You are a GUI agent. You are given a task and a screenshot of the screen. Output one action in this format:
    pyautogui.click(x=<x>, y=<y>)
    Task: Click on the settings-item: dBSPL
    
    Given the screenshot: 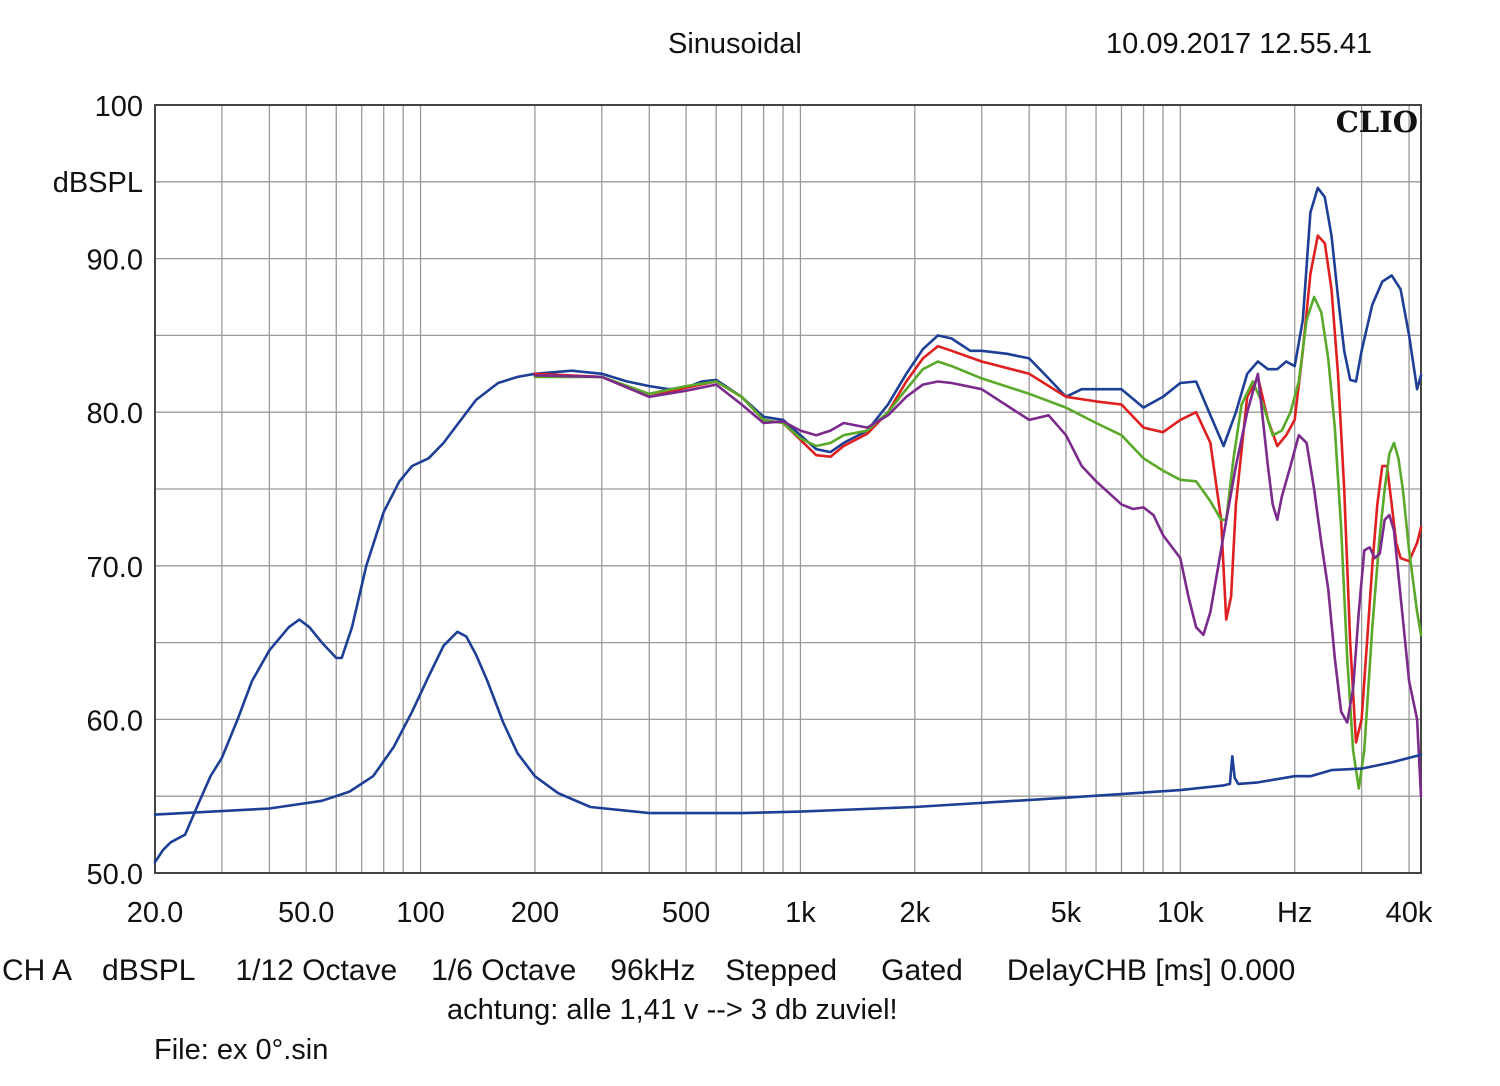 What is the action you would take?
    pyautogui.click(x=149, y=970)
    